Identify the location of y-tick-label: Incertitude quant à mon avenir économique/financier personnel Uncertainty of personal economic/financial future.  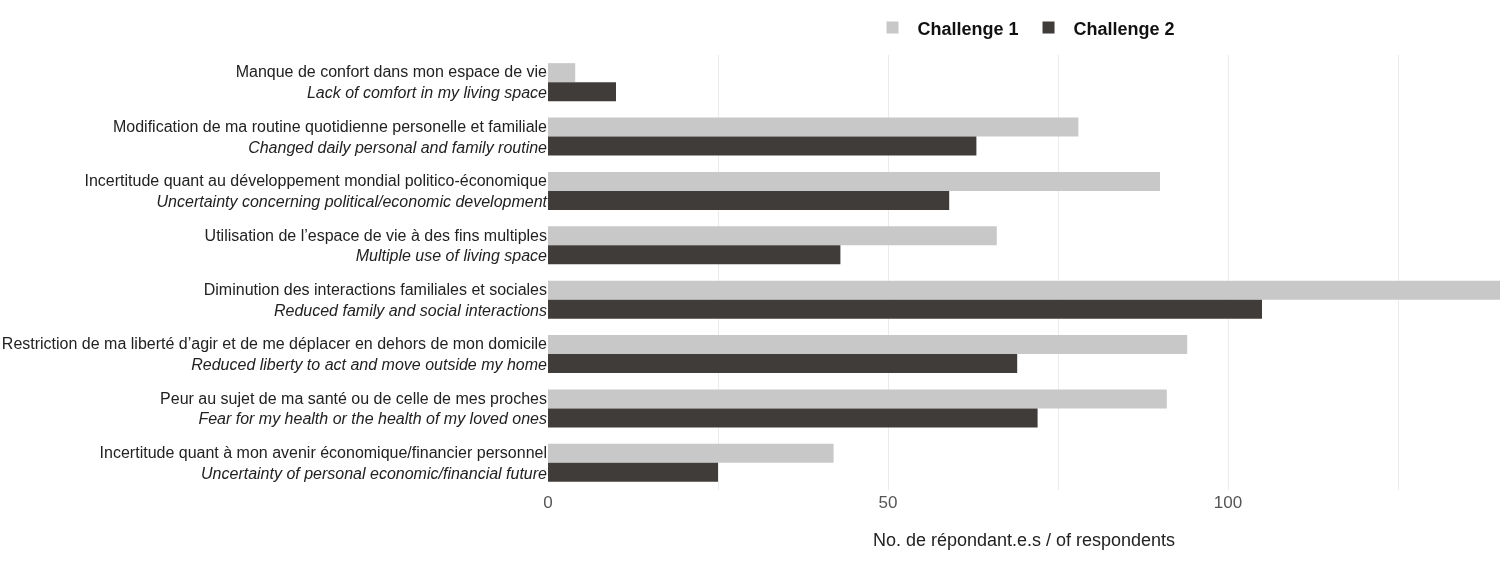
(323, 463).